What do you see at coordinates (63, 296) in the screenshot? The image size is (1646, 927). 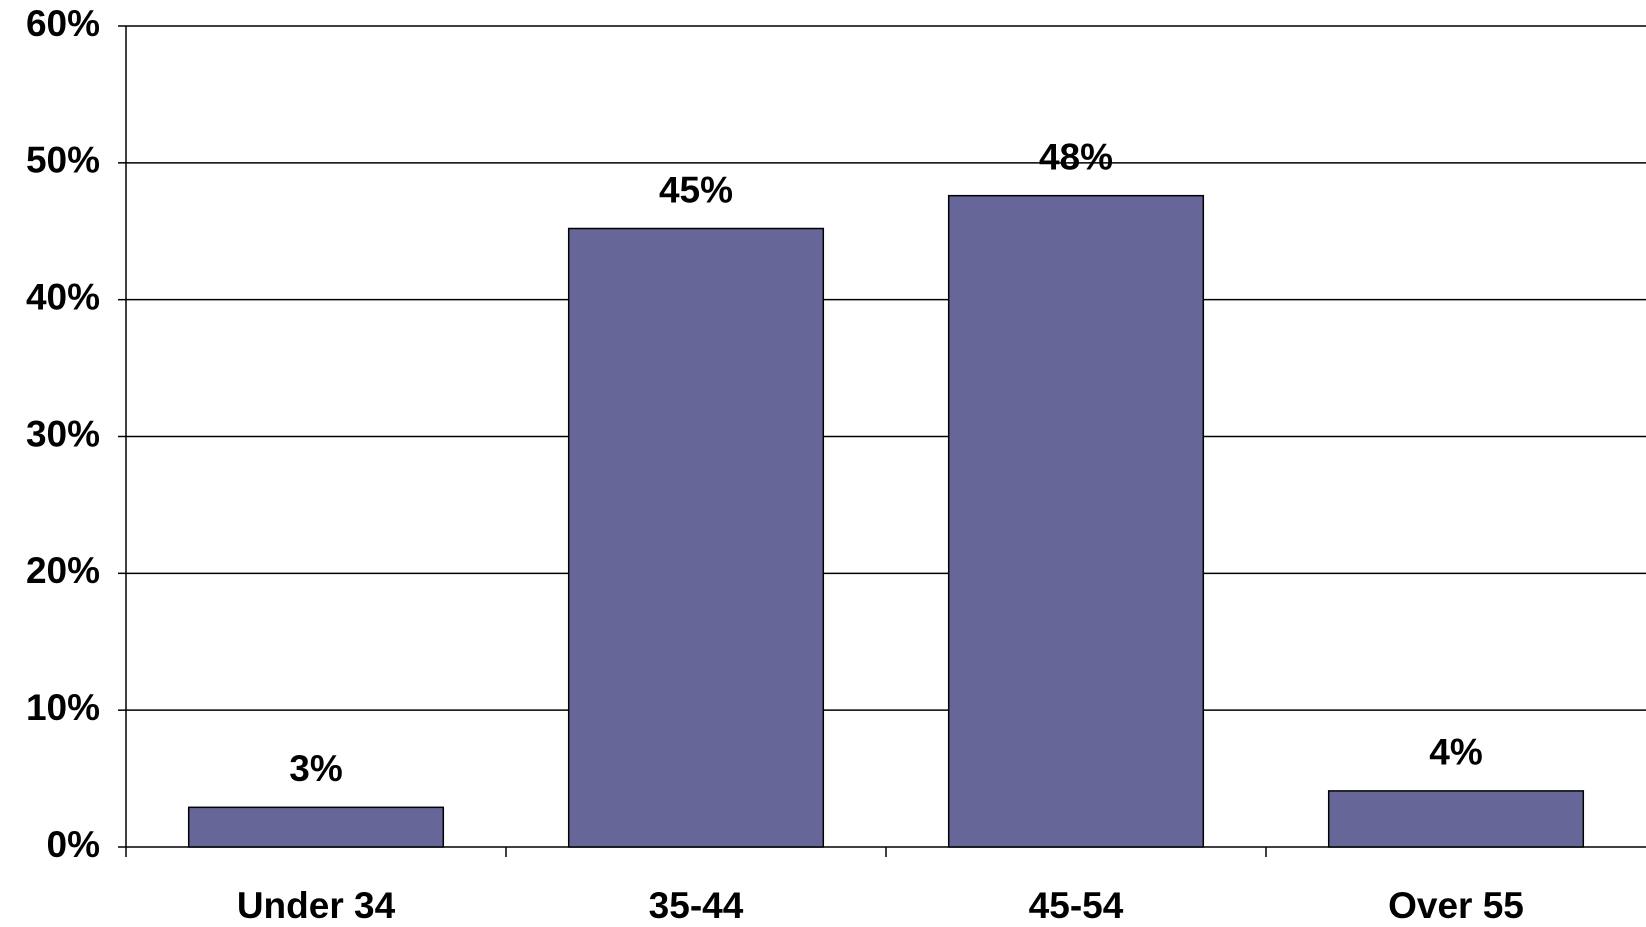 I see `y-tick-label: 40%` at bounding box center [63, 296].